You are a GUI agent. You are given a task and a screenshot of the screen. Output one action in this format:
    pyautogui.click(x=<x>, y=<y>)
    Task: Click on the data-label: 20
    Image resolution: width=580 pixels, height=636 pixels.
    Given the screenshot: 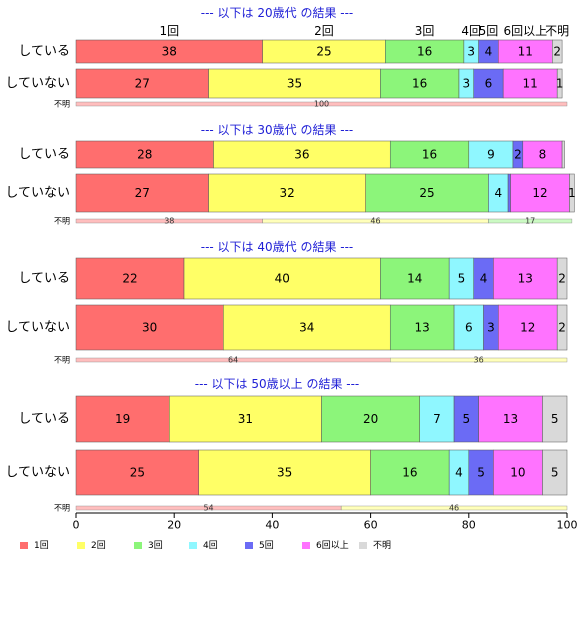 What is the action you would take?
    pyautogui.click(x=370, y=419)
    